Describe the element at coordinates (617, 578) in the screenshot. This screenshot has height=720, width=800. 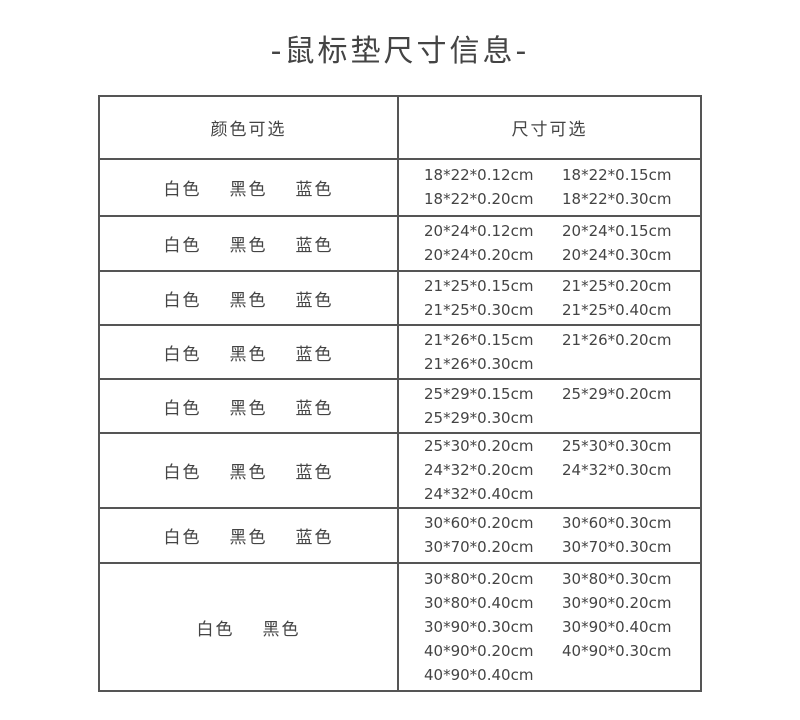
I see `size-option: 30*80*0.30cm` at that location.